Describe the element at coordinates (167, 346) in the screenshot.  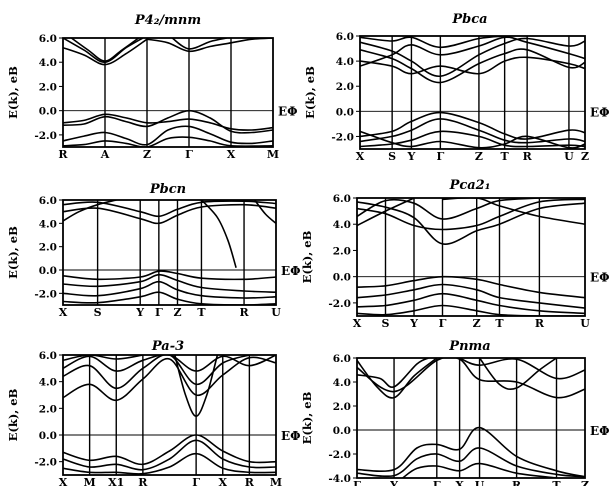
I see `panel-title: Pa-3` at that location.